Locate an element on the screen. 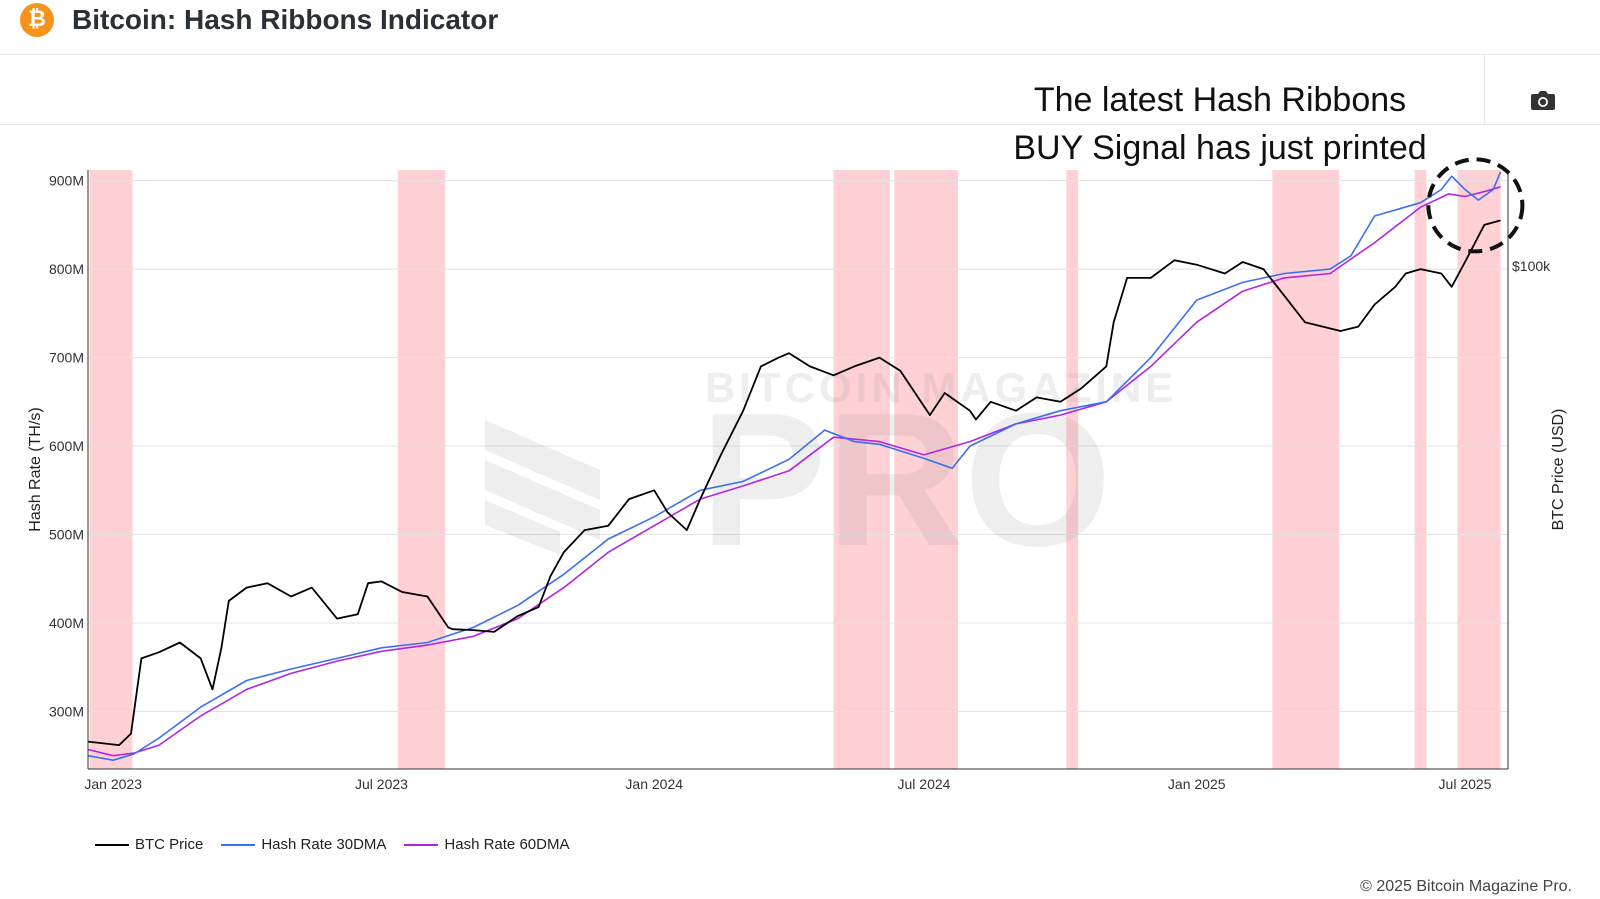 This screenshot has width=1600, height=899. legend-label: Hash Rate 60DMA is located at coordinates (507, 844).